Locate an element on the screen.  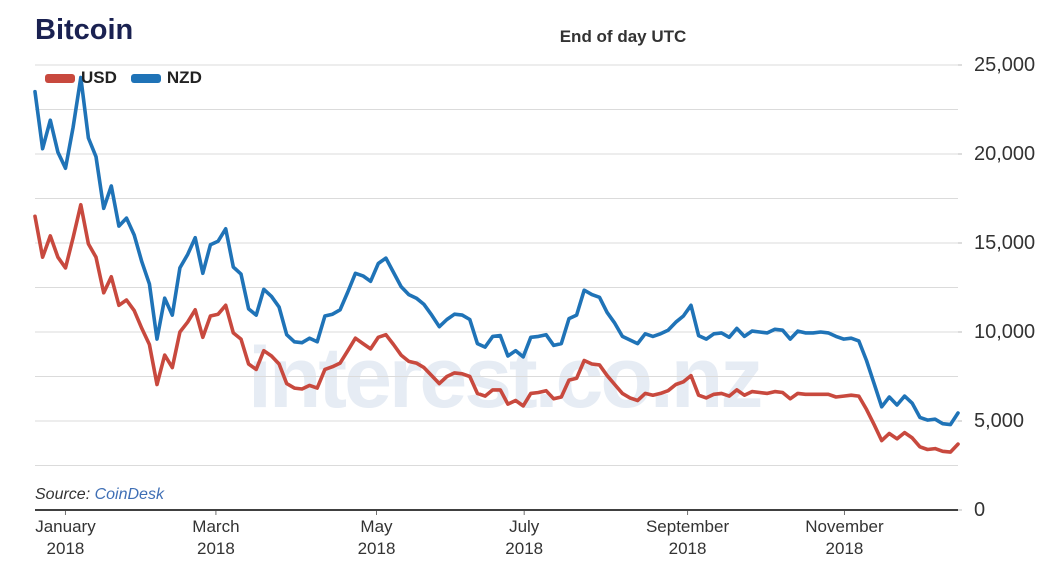
y-axis-label: 20,000 is located at coordinates (1005, 154).